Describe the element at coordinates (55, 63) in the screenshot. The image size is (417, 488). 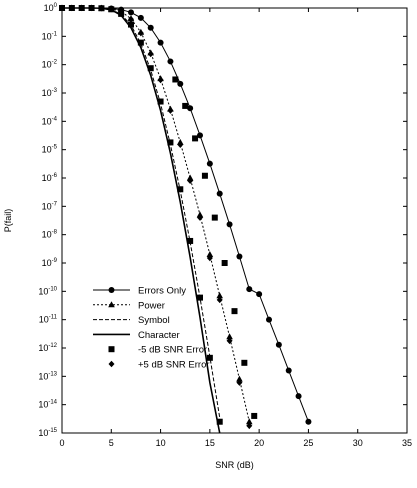
I see `y-tick-exponent: -2` at that location.